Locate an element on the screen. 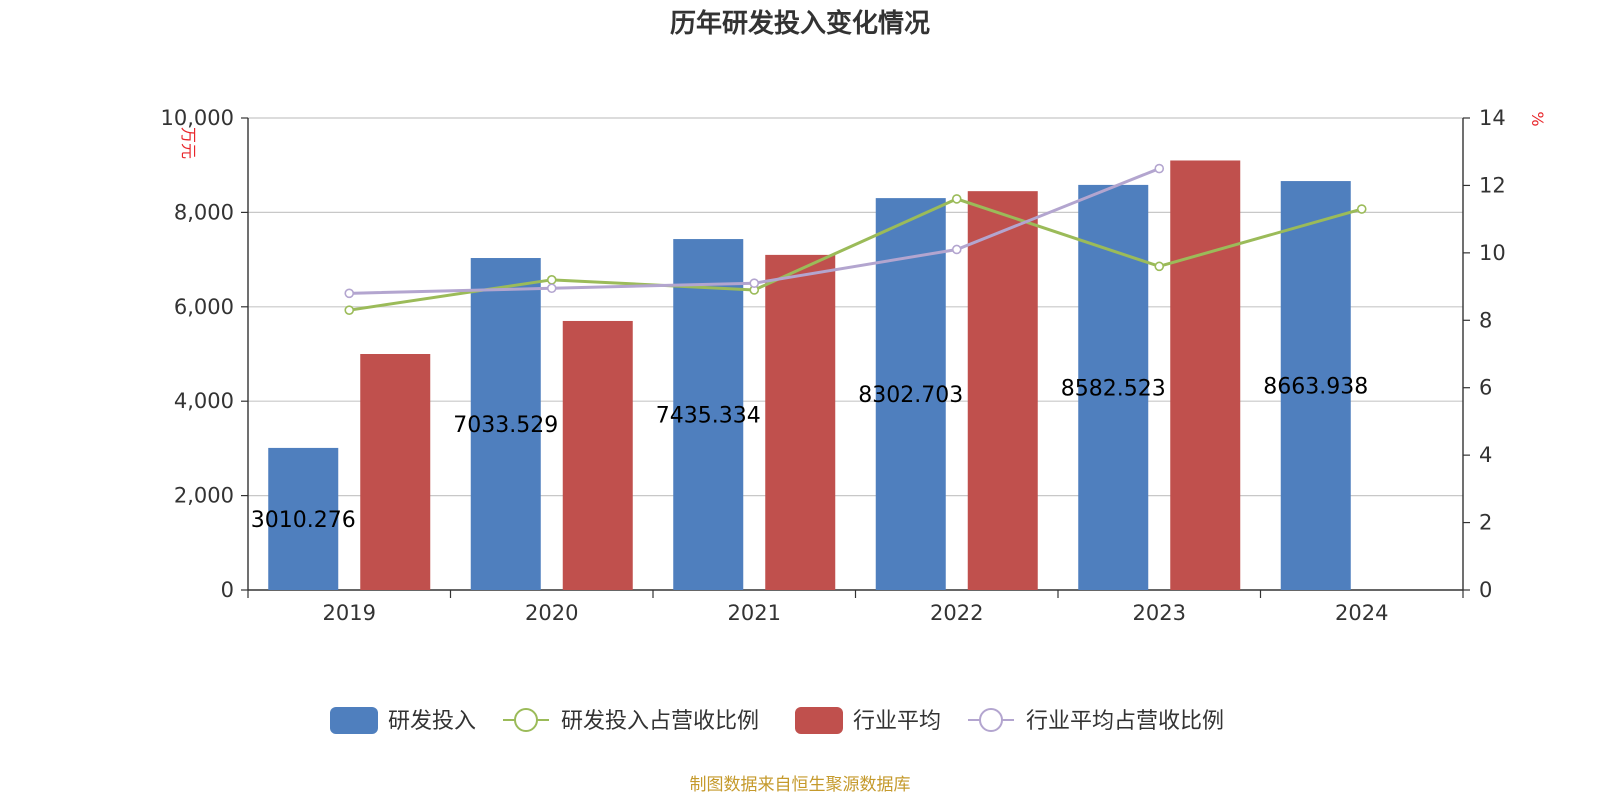 The image size is (1600, 800). left-tick-label: 10,000 is located at coordinates (197, 118).